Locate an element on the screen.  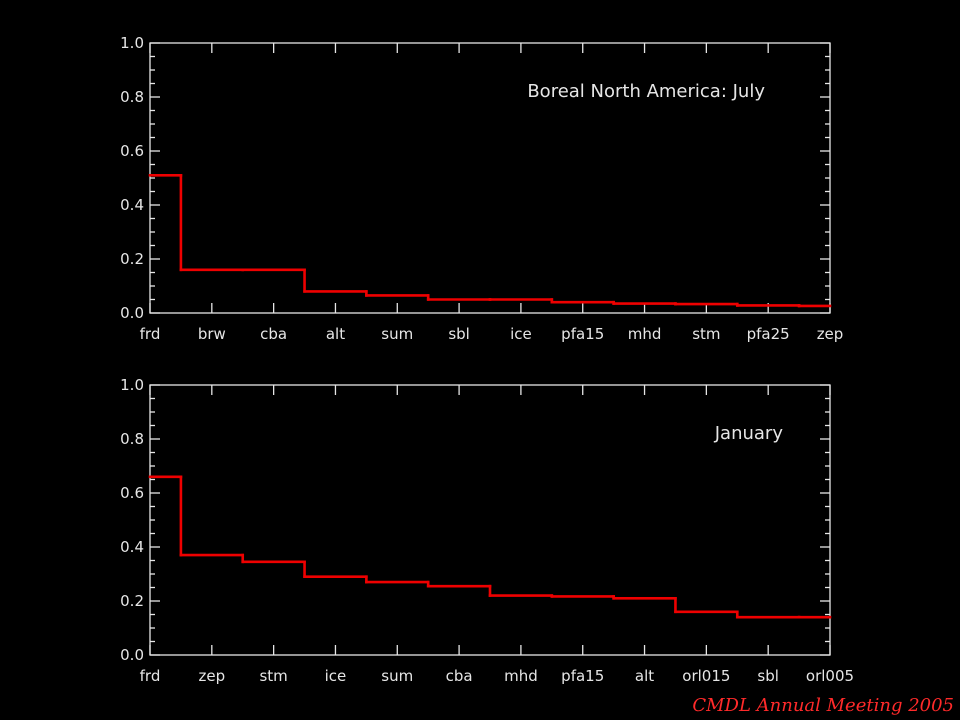
chart-title: Boreal North America: July is located at coordinates (646, 91).